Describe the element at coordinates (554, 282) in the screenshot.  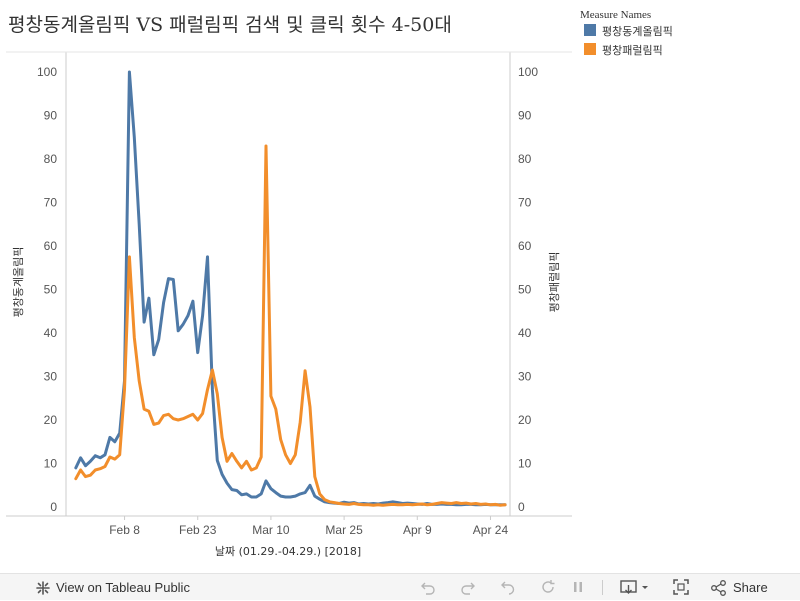
I see `y-axis-title-right: 평창패럴림픽` at that location.